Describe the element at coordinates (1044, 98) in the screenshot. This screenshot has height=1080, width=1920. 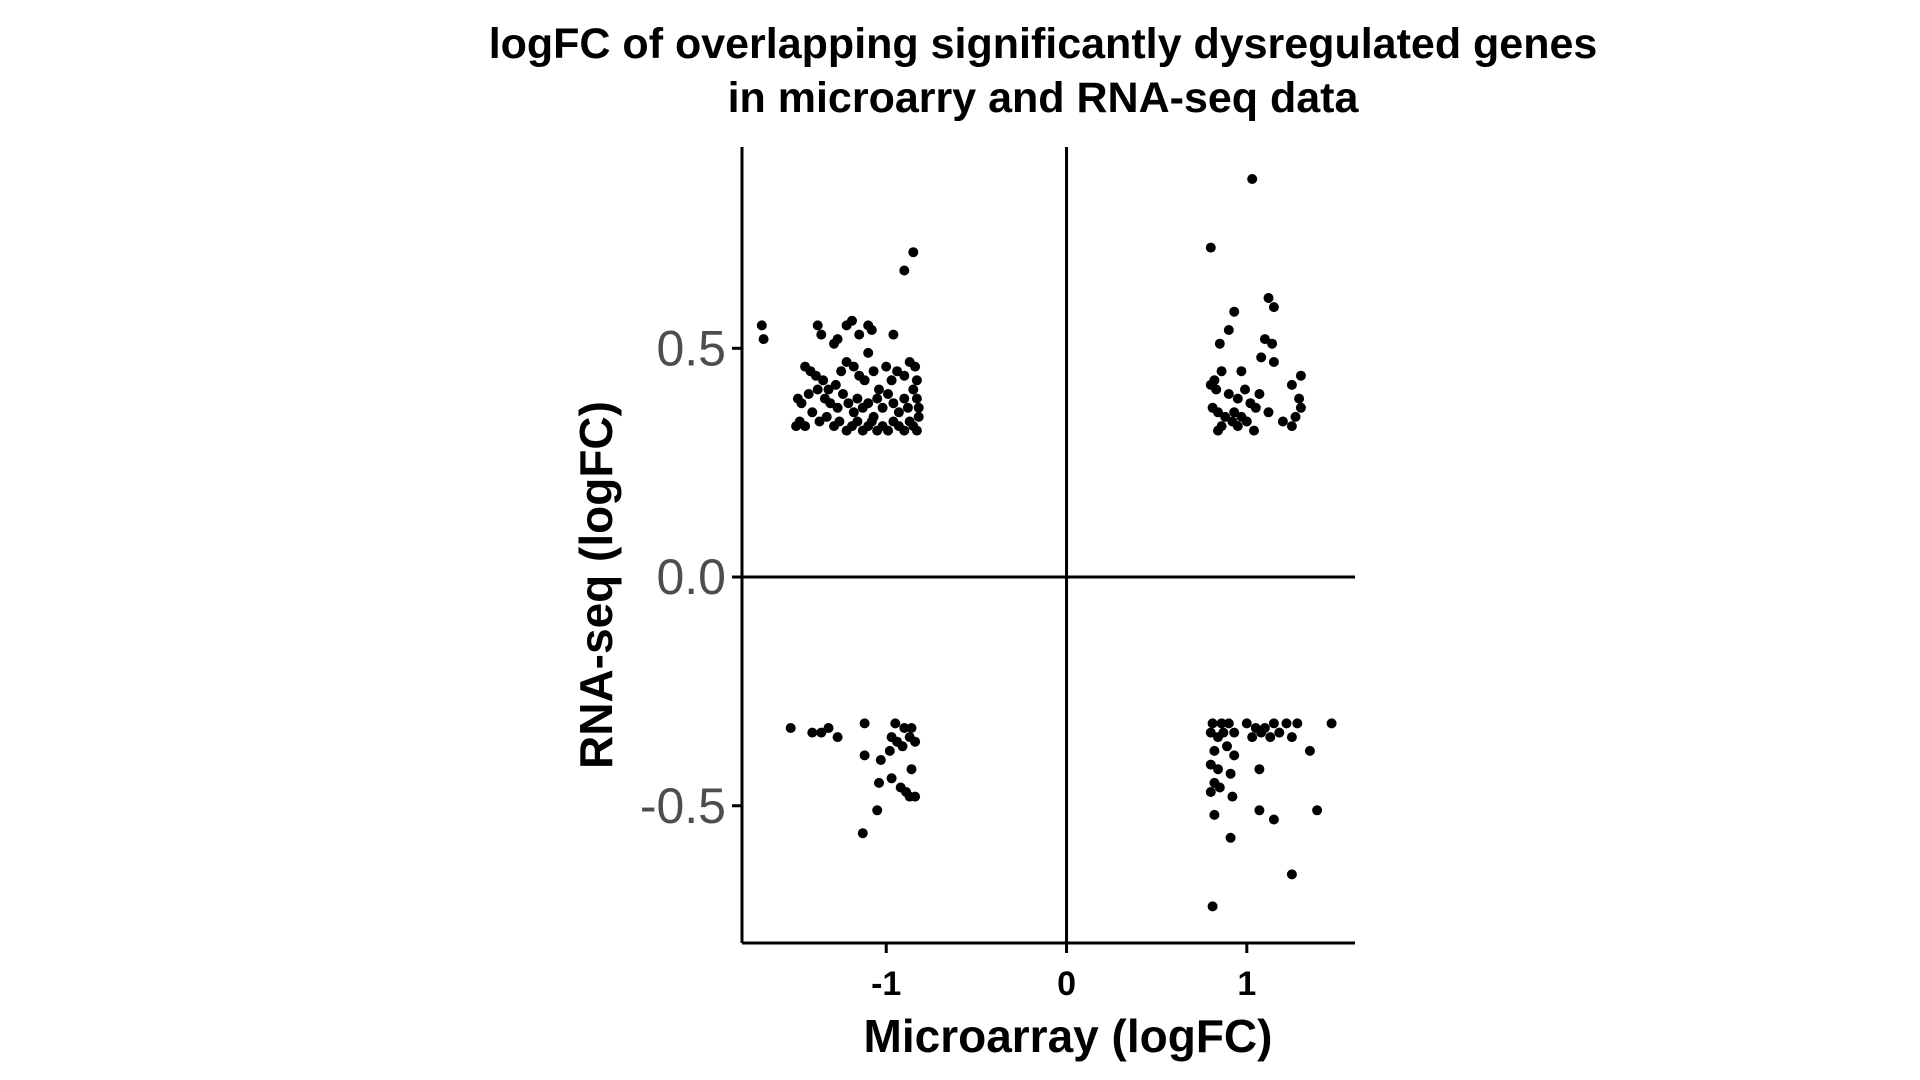
I see `chart-title-line-2: in microarry and RNA-seq data` at that location.